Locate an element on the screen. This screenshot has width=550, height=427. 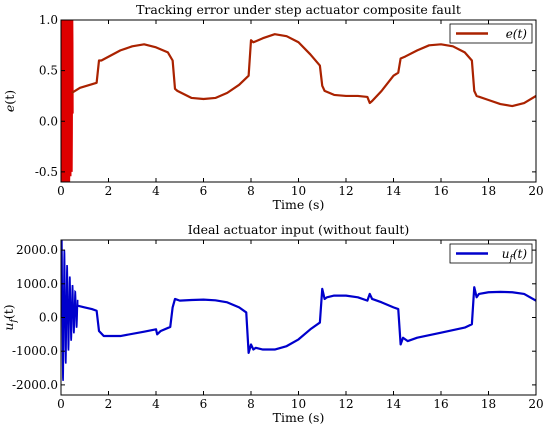
legend: e(t) is located at coordinates (491, 33).